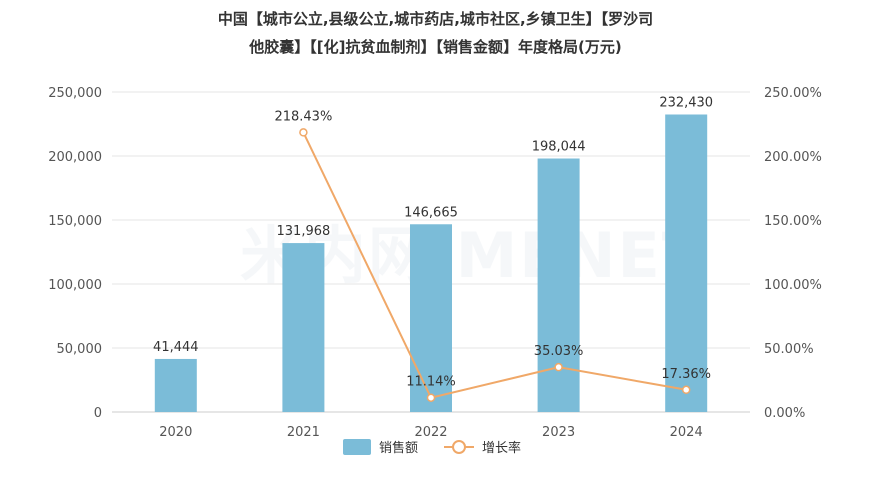  What do you see at coordinates (686, 374) in the screenshot?
I see `growth-rate-data-label: 17.36%` at bounding box center [686, 374].